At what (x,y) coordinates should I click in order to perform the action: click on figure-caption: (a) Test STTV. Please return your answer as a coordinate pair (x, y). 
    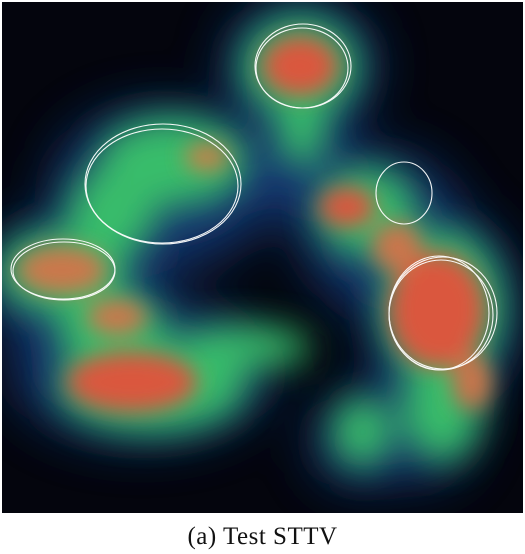
    Looking at the image, I should click on (262, 536).